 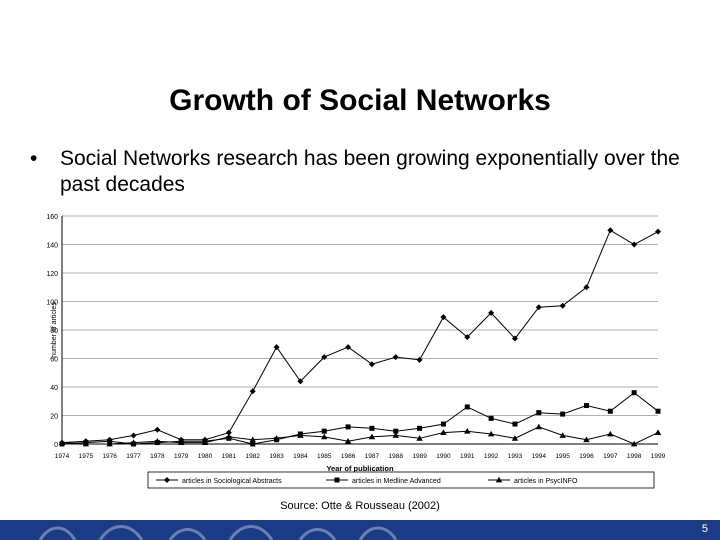 I want to click on y-tick-label: 160, so click(x=52, y=217).